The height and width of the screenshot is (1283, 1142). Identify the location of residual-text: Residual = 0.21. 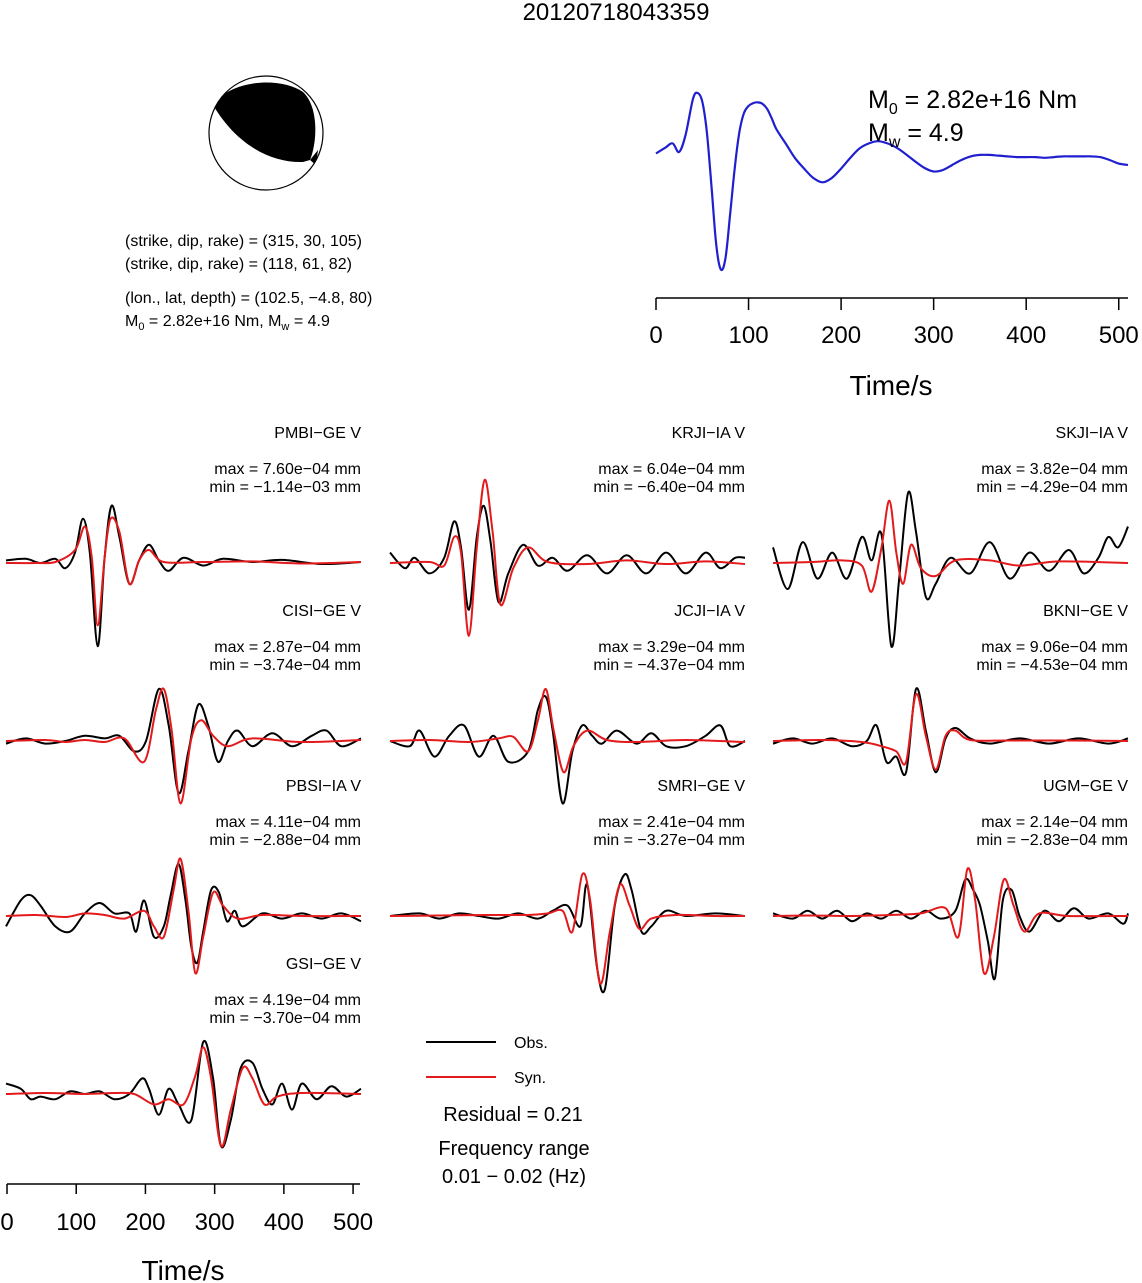
(513, 1115).